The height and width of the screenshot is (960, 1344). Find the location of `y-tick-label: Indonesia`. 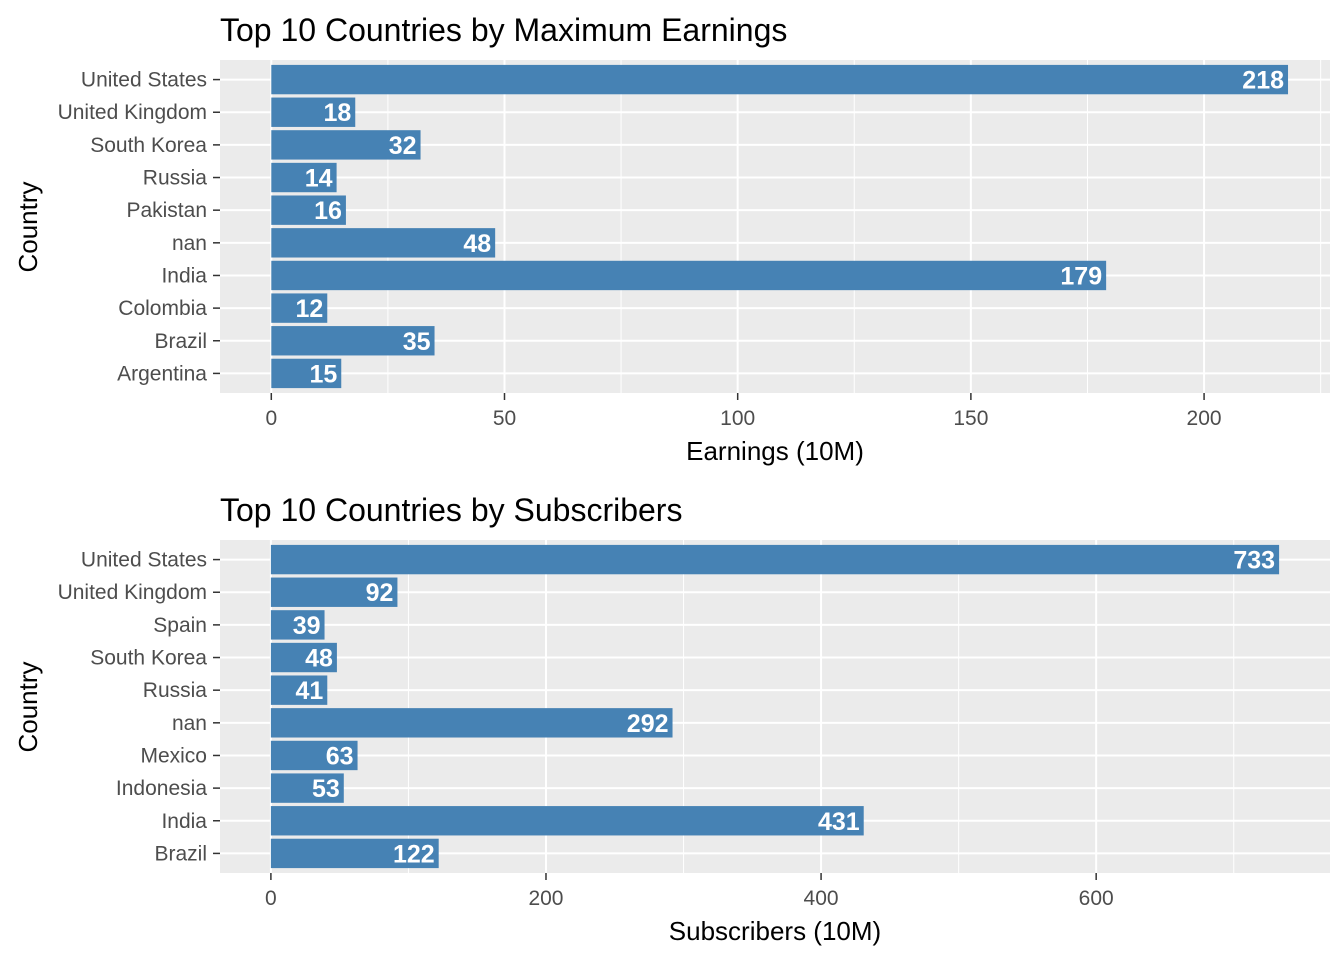

y-tick-label: Indonesia is located at coordinates (161, 788).